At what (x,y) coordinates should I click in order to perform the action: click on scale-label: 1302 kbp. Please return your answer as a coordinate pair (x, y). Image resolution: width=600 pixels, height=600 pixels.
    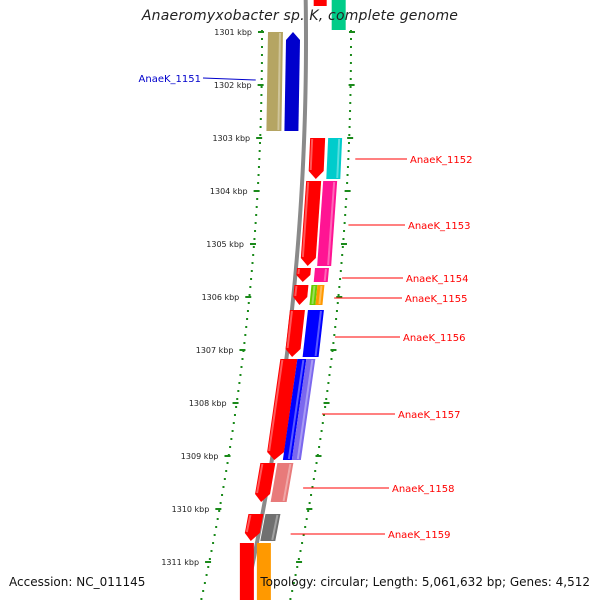
    Looking at the image, I should click on (233, 85).